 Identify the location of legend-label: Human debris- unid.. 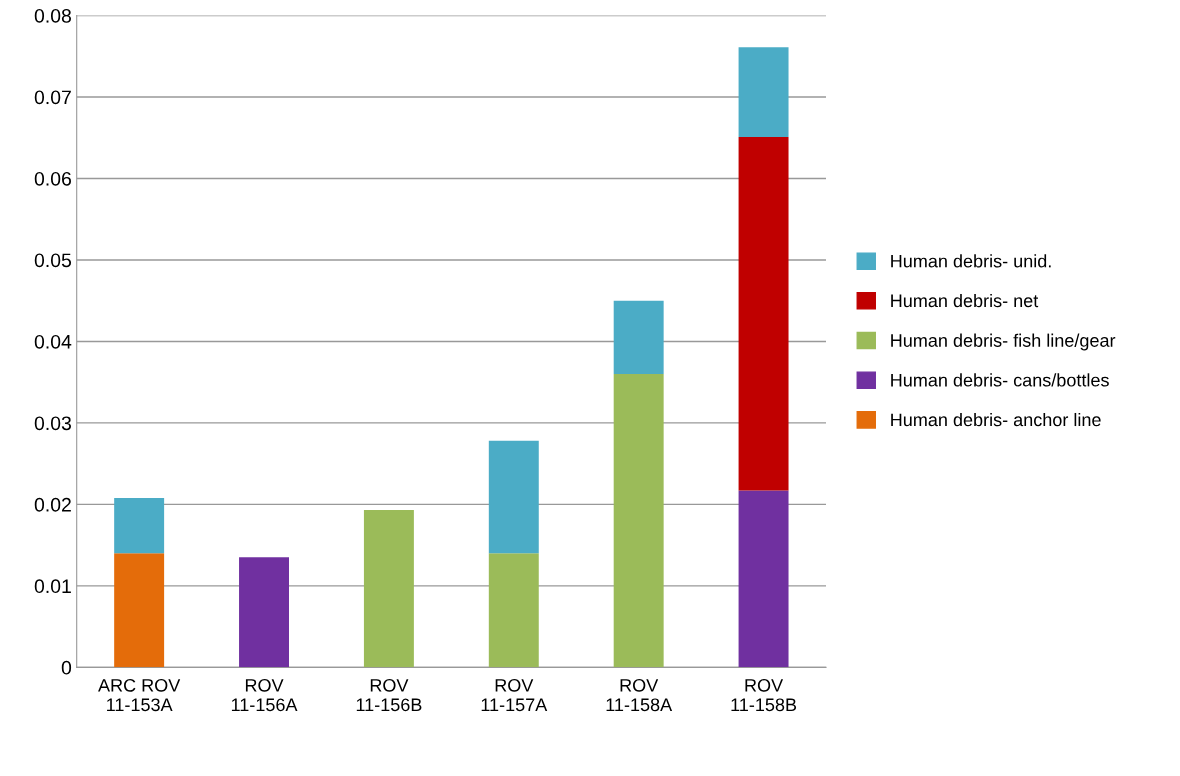
(971, 261).